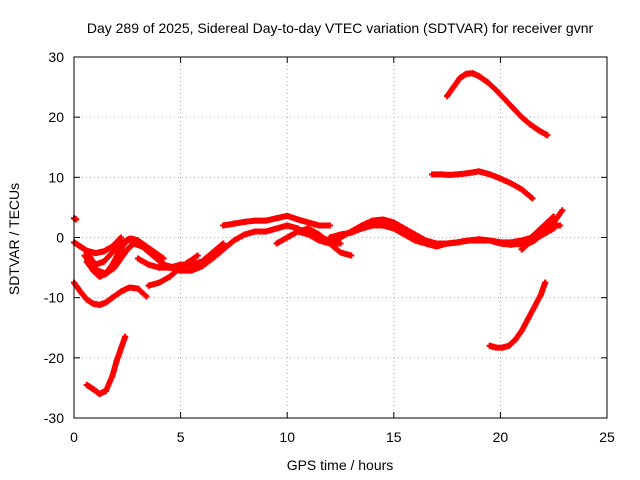 The image size is (640, 480). I want to click on y-tick-label: 0, so click(60, 238).